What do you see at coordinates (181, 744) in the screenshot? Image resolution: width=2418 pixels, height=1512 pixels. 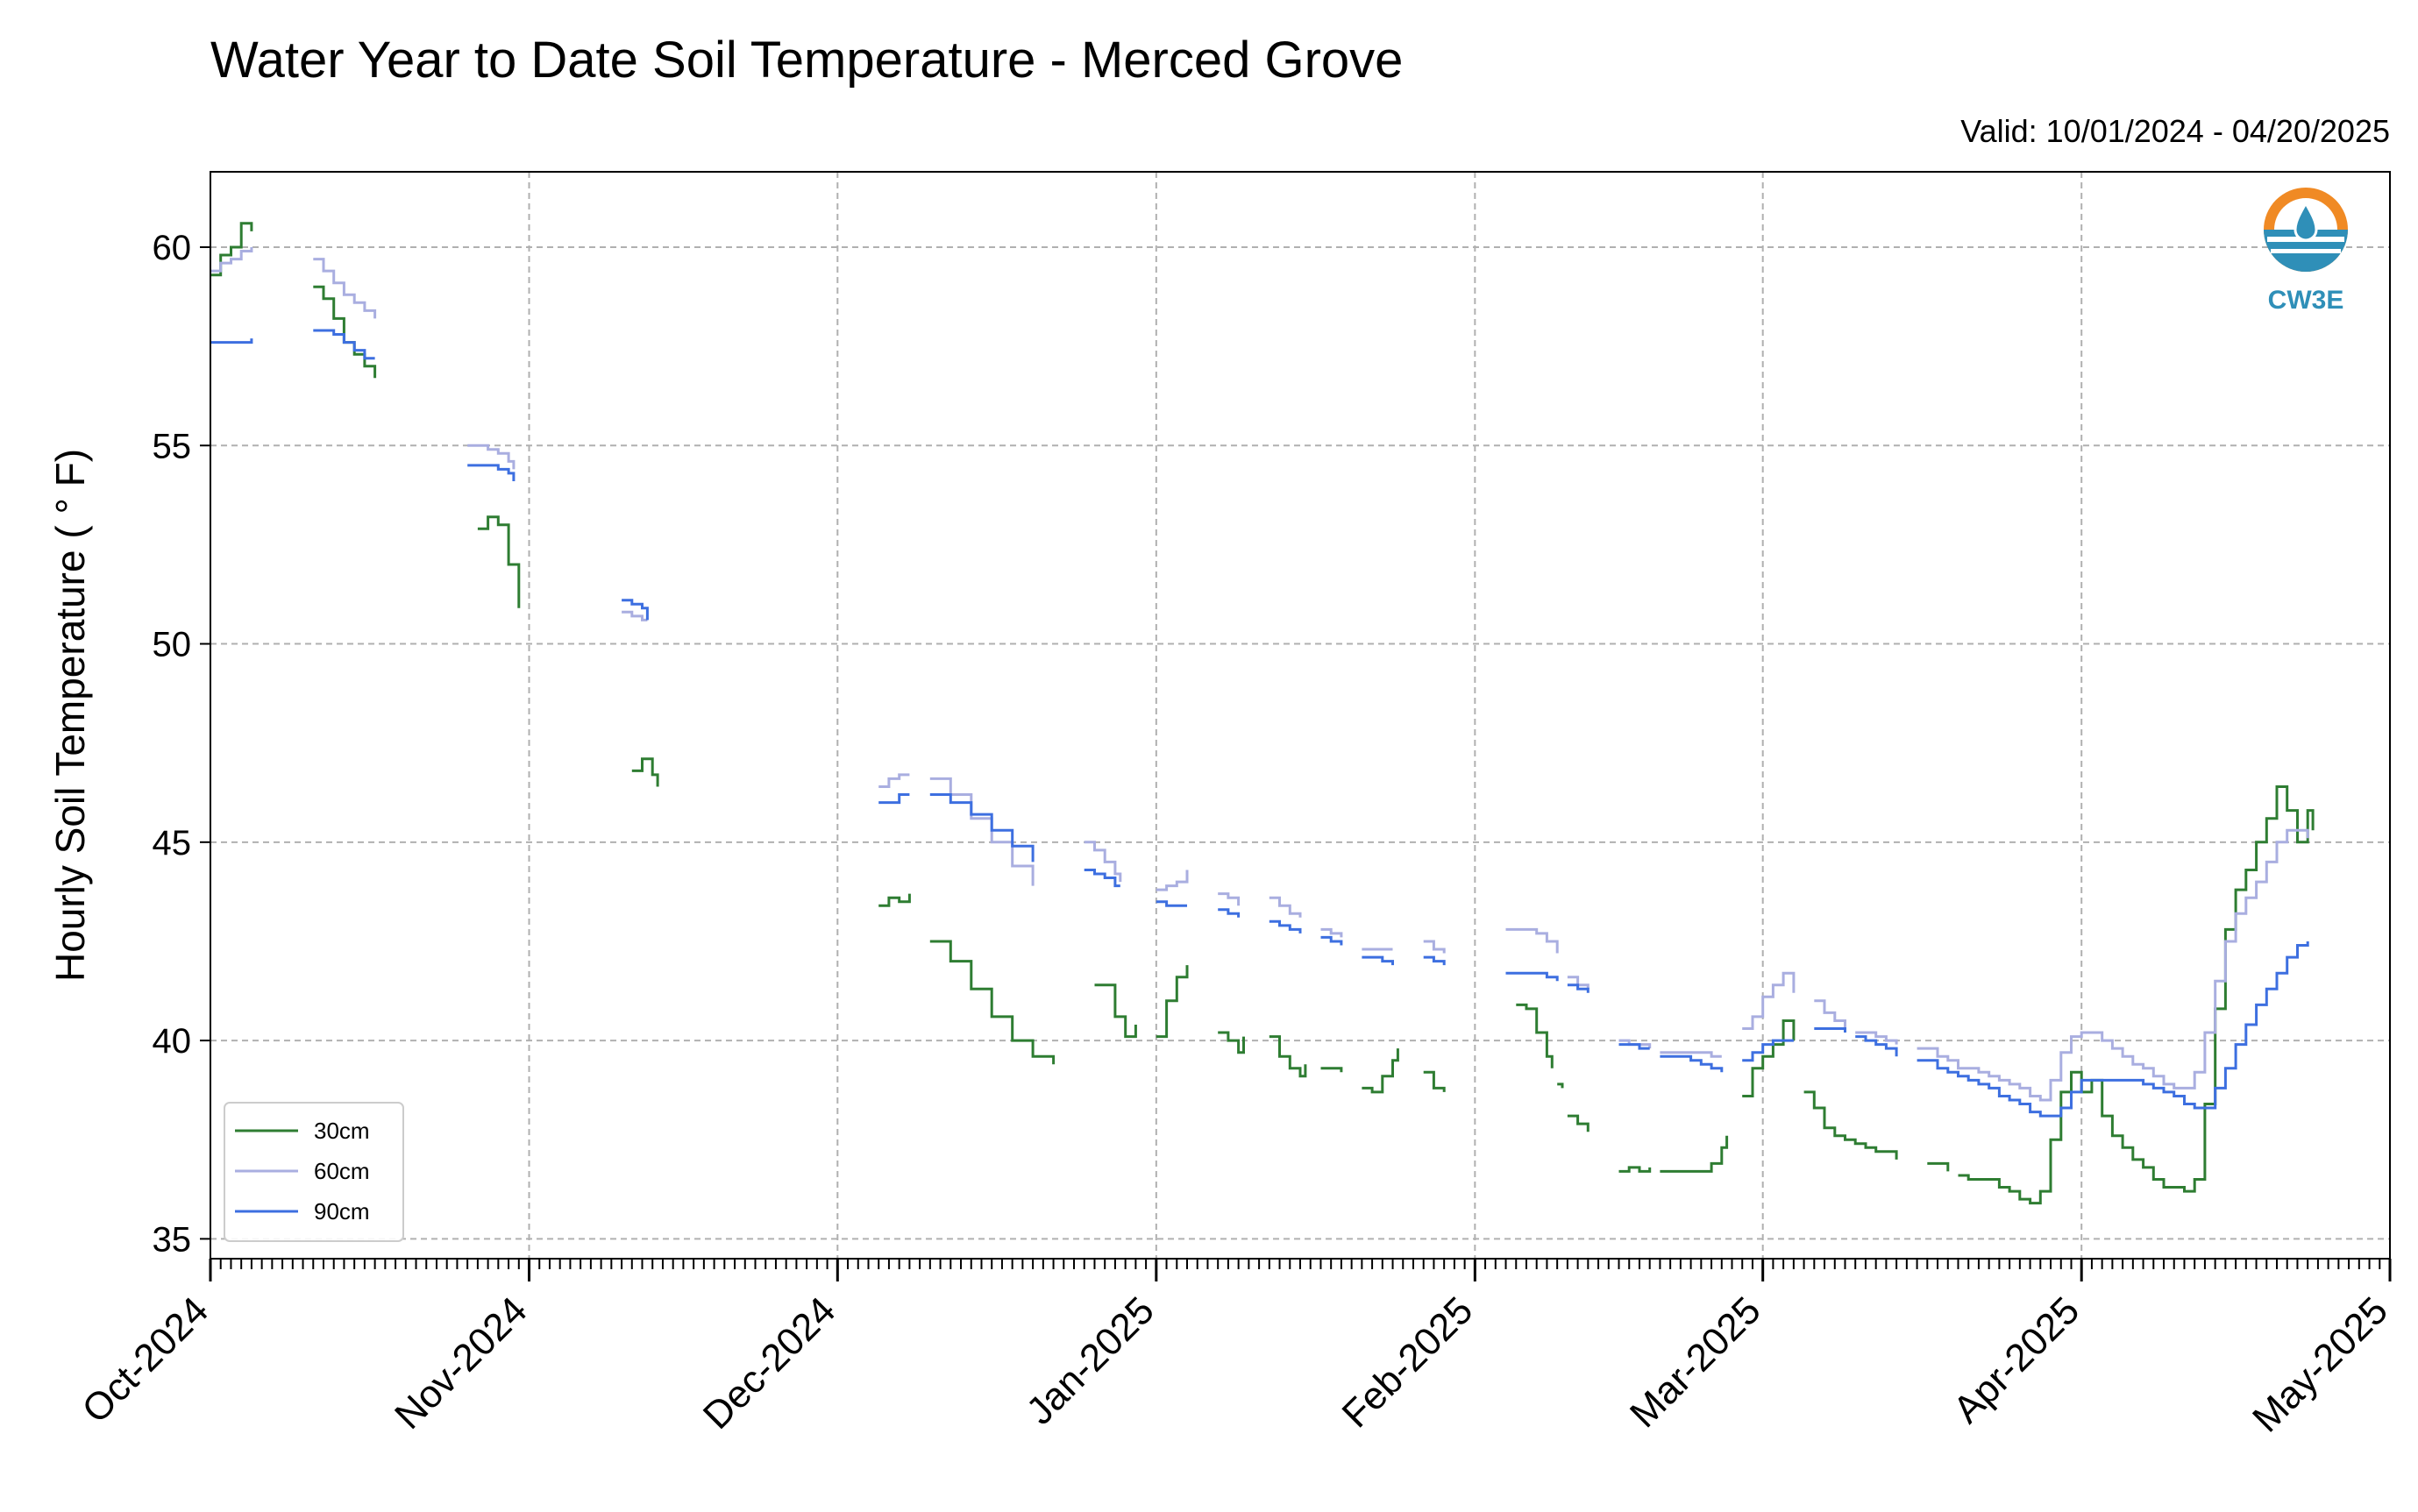 I see `y-axis: 35 40 45 50 55 60` at bounding box center [181, 744].